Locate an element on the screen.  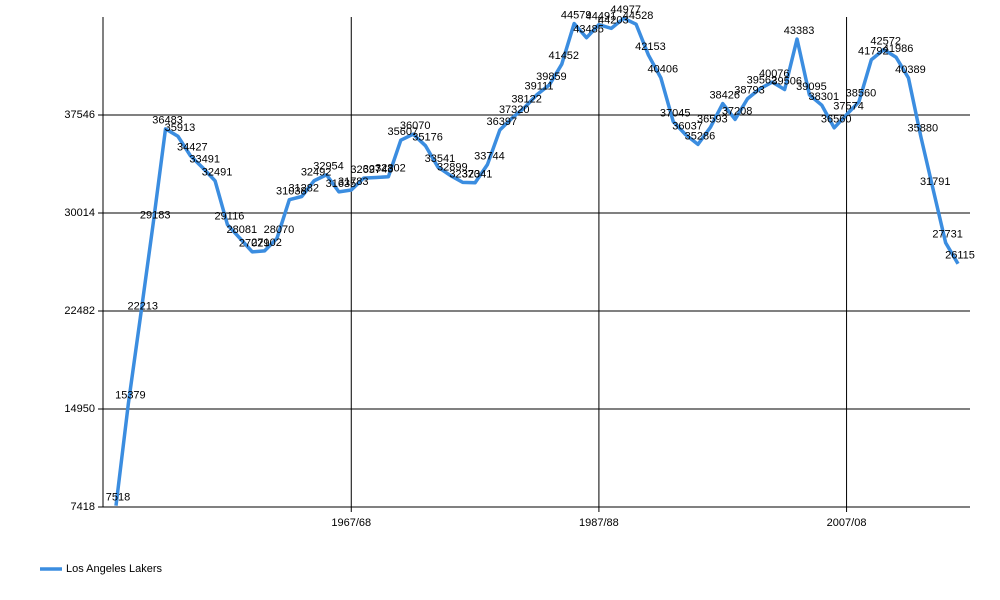
data-label: 43383 is located at coordinates (799, 31).